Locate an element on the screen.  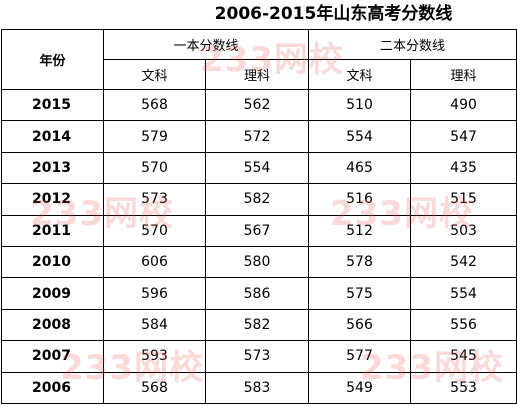
table-row: 2009 596 586 575 554 is located at coordinates (259, 293).